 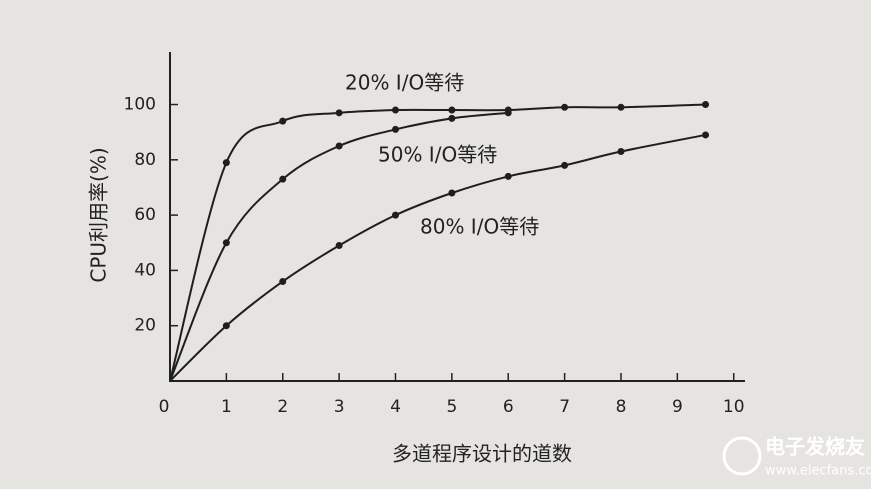 I want to click on x-tick-label: 2, so click(x=282, y=407).